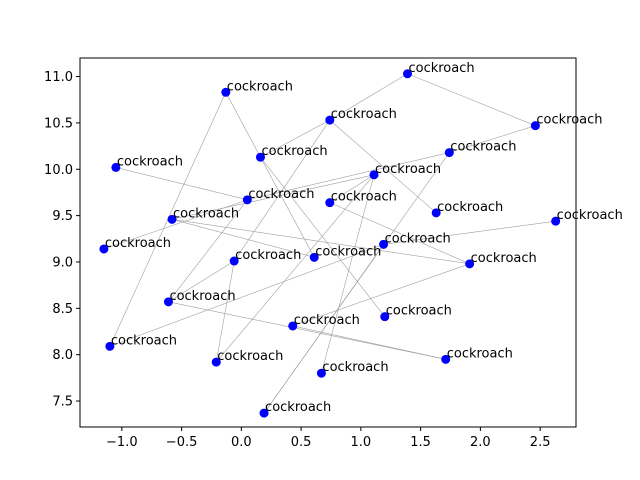 Image resolution: width=640 pixels, height=480 pixels. Describe the element at coordinates (480, 442) in the screenshot. I see `x-tick-label: 2.0` at that location.